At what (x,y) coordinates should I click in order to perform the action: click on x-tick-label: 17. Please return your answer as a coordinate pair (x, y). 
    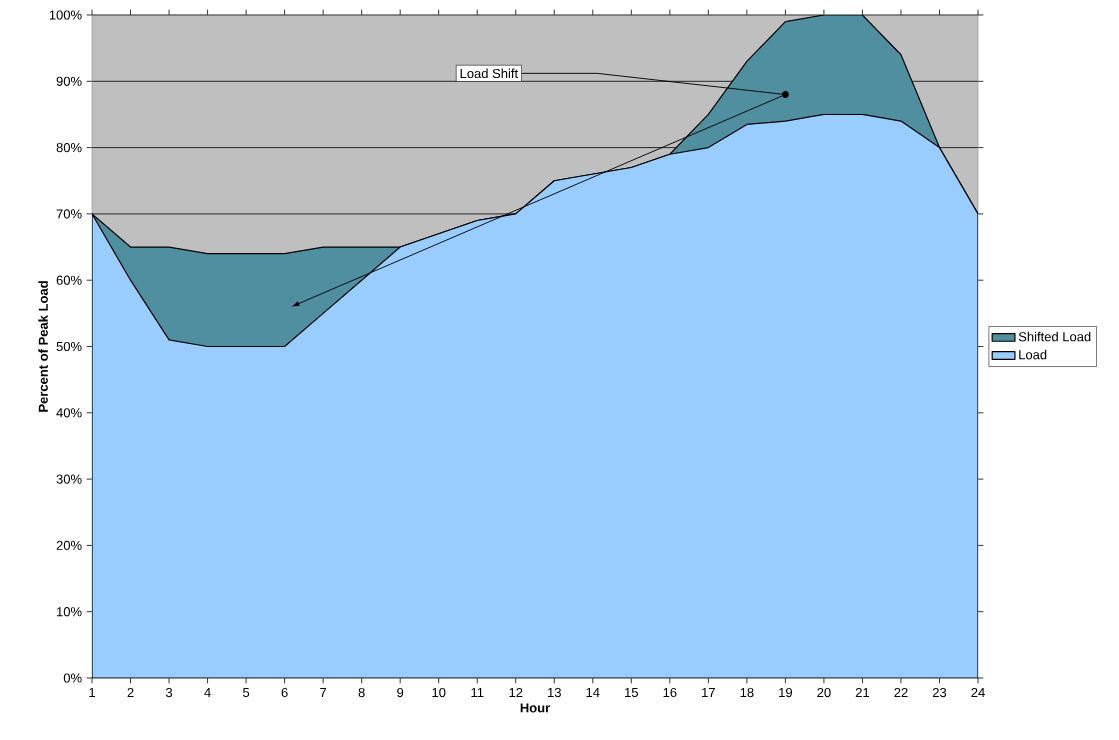
    Looking at the image, I should click on (708, 692).